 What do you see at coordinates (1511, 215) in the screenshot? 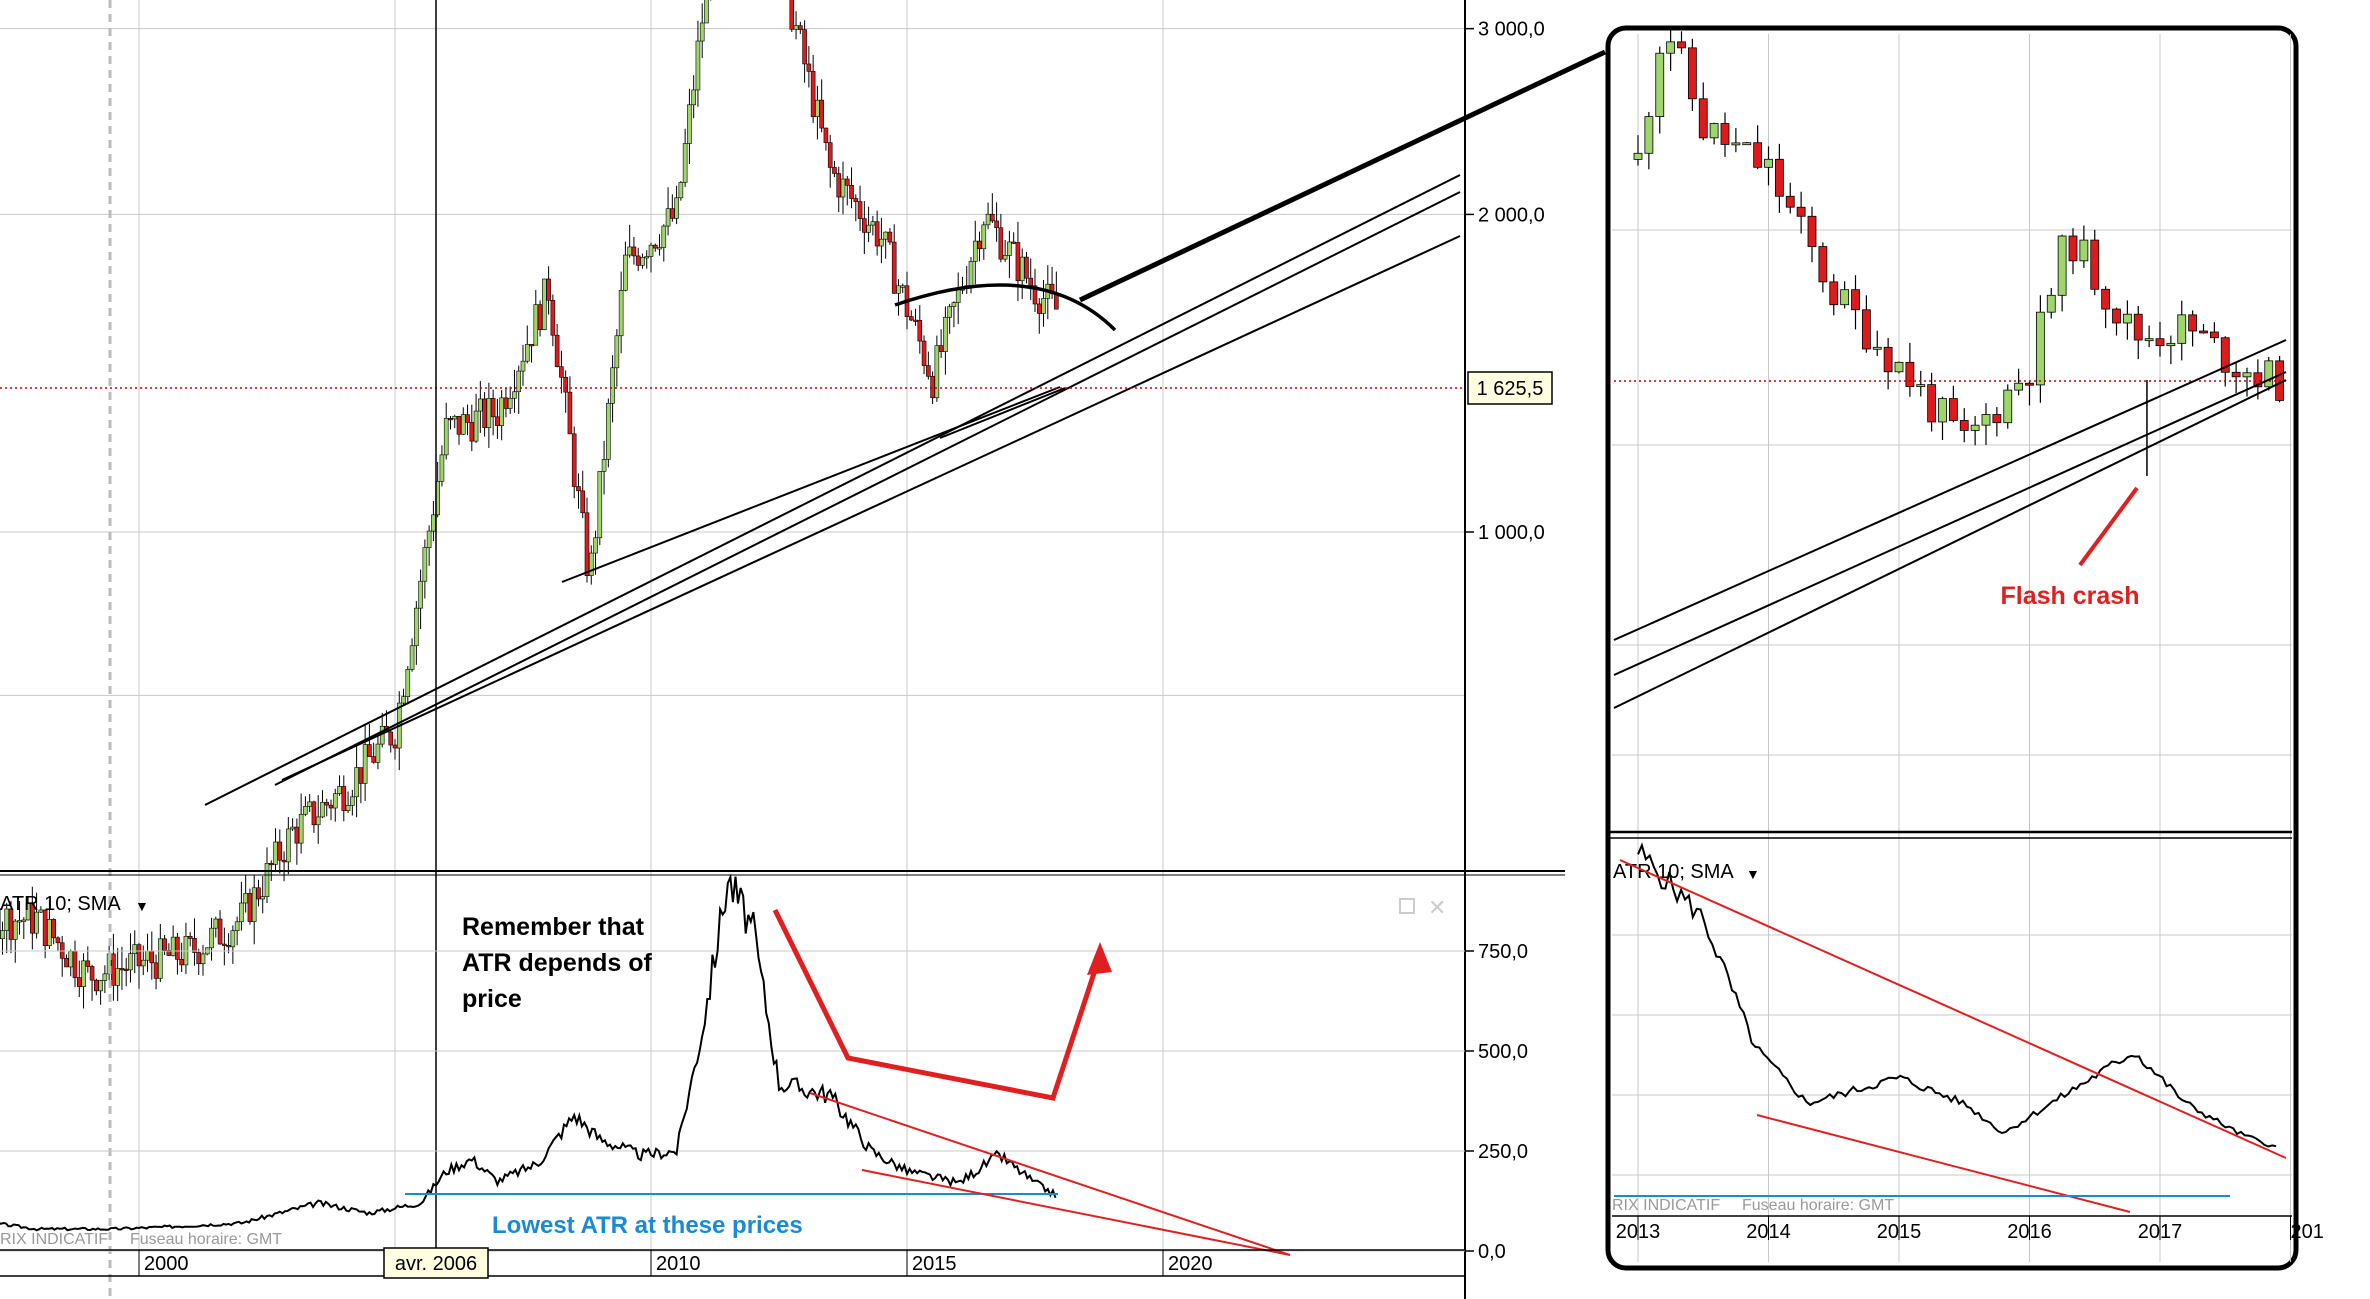
I see `y-tick-label: 2 000,0` at bounding box center [1511, 215].